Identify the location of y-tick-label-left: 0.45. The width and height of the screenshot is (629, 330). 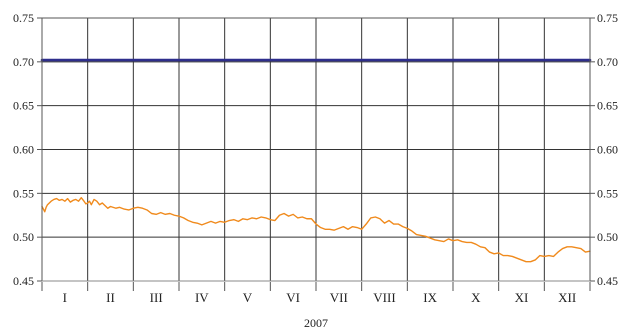
(23, 281).